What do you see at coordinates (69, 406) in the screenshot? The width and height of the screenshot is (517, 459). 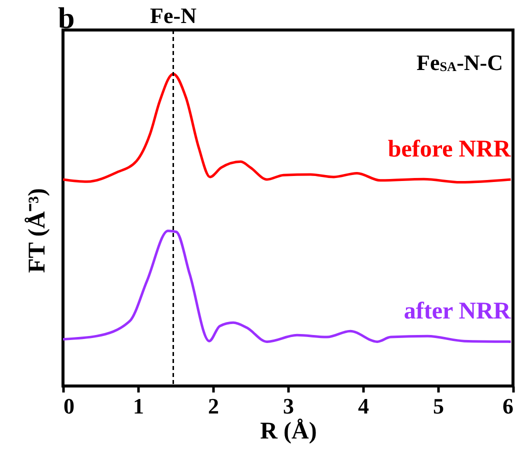 I see `x-tick-label: 0` at bounding box center [69, 406].